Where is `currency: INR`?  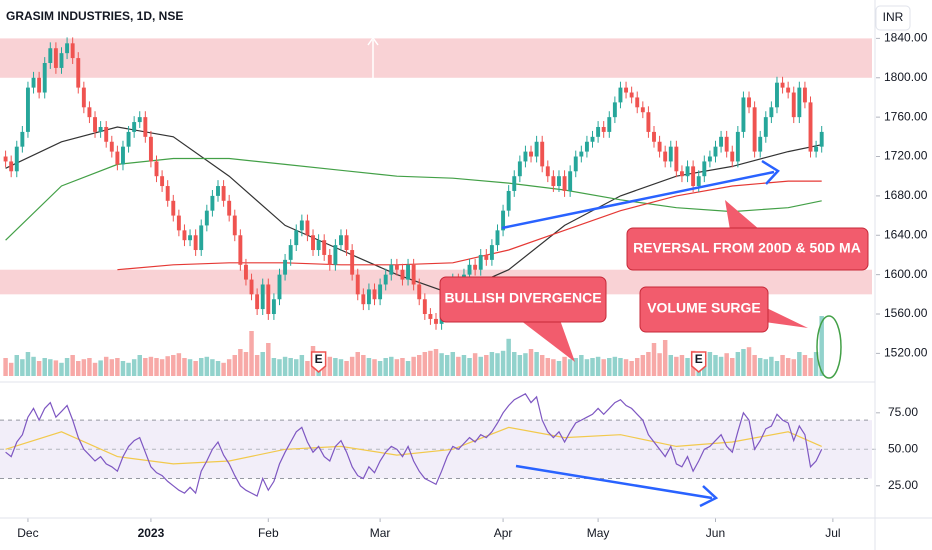 currency: INR is located at coordinates (893, 17).